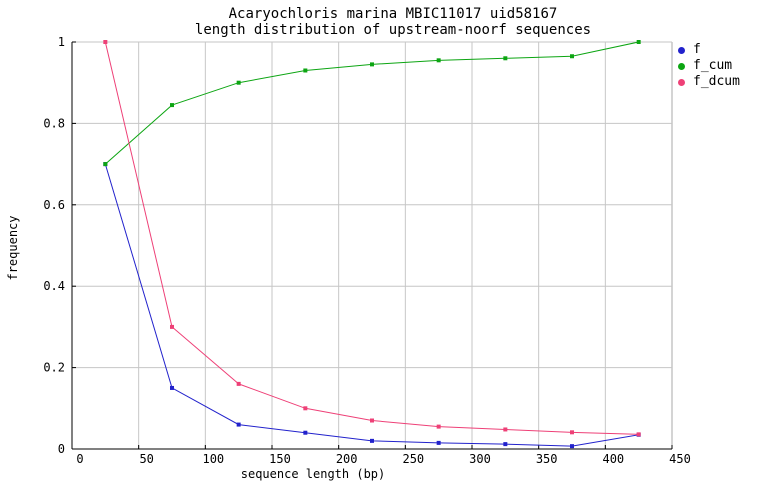 The image size is (762, 498). I want to click on y-tick-label: 0.6, so click(54, 205).